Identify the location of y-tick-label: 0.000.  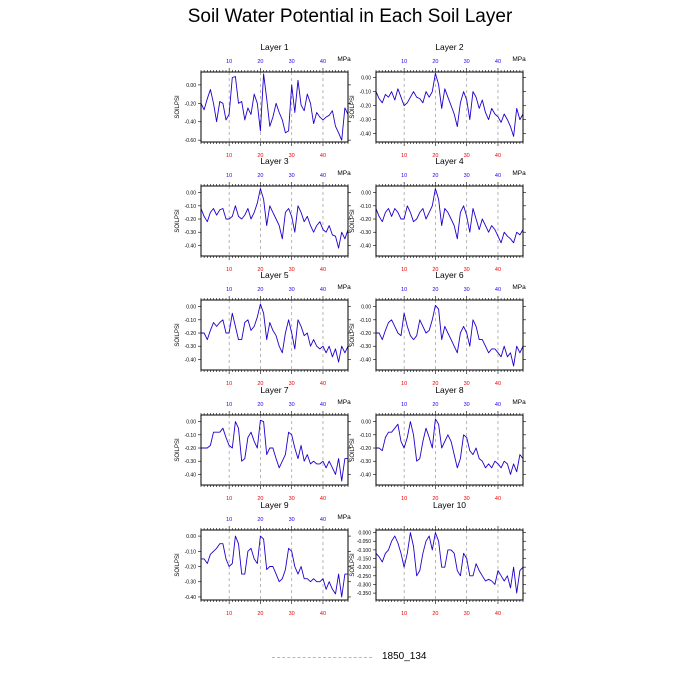
(364, 534).